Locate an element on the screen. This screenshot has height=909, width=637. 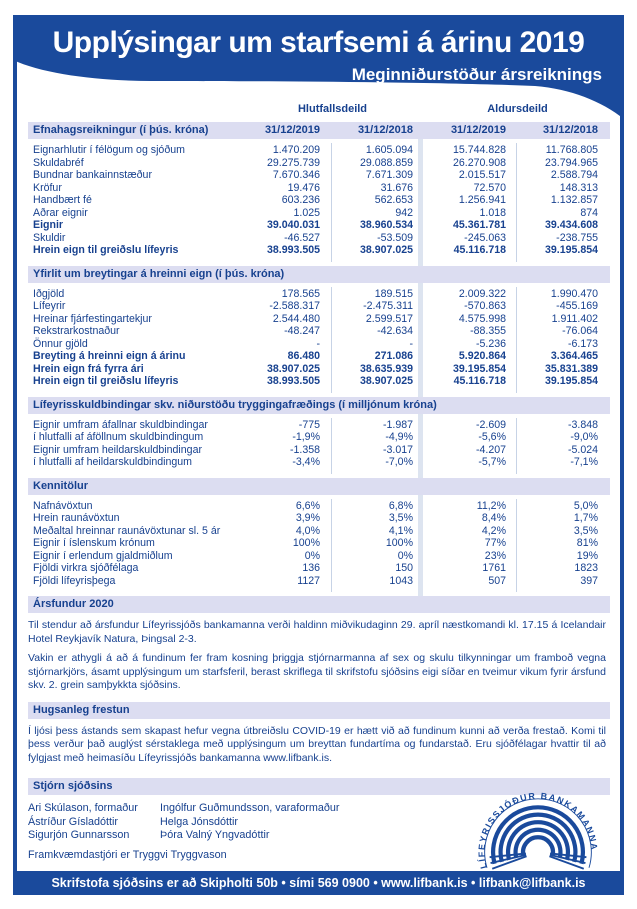
section-title: Ársfundur 2020 is located at coordinates (73, 604).